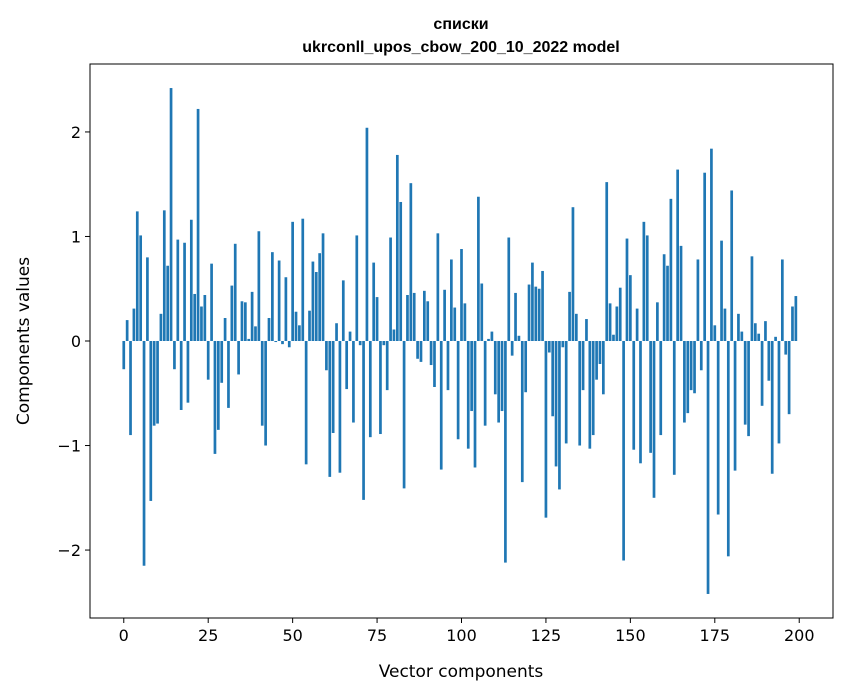 This screenshot has height=696, width=847. Describe the element at coordinates (124, 635) in the screenshot. I see `x-tick-label: 0` at that location.